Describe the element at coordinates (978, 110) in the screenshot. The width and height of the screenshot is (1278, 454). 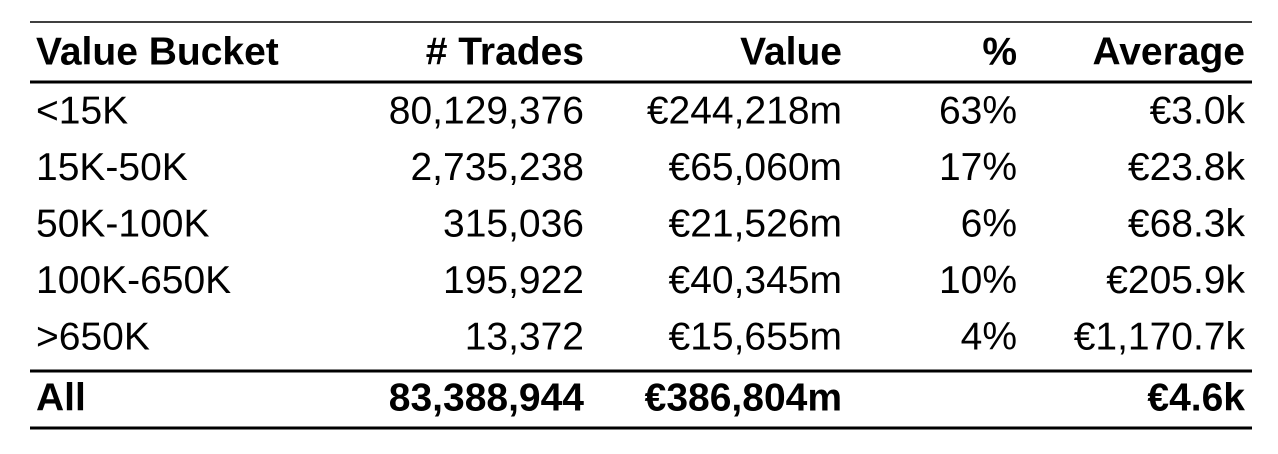
I see `cell: 63%` at that location.